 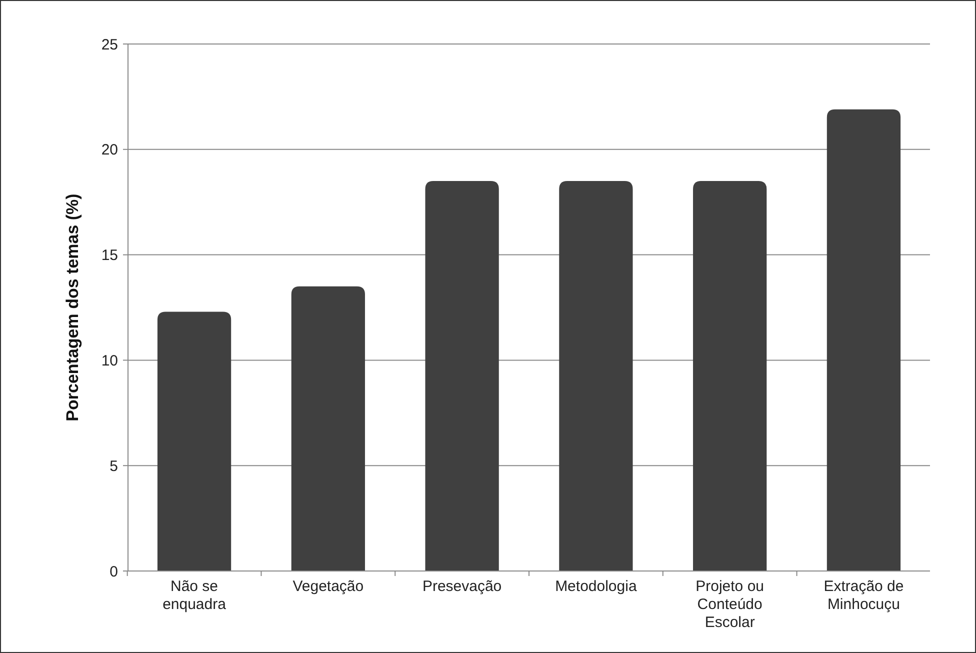 I want to click on y-axis-title: Porcentagem dos temas (%), so click(x=72, y=308).